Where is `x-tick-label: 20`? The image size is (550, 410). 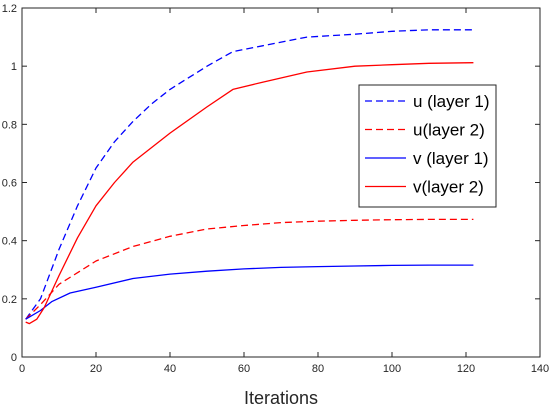
x-tick-label: 20 is located at coordinates (96, 369).